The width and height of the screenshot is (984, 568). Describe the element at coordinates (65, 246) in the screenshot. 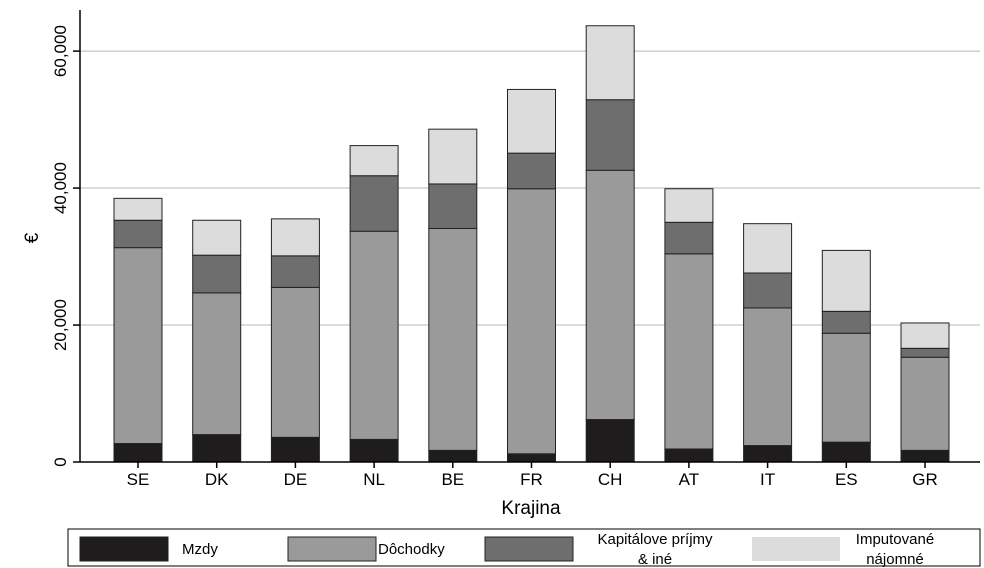

I see `y-axis-ticks: 0 20,000 40,000 60,000` at that location.